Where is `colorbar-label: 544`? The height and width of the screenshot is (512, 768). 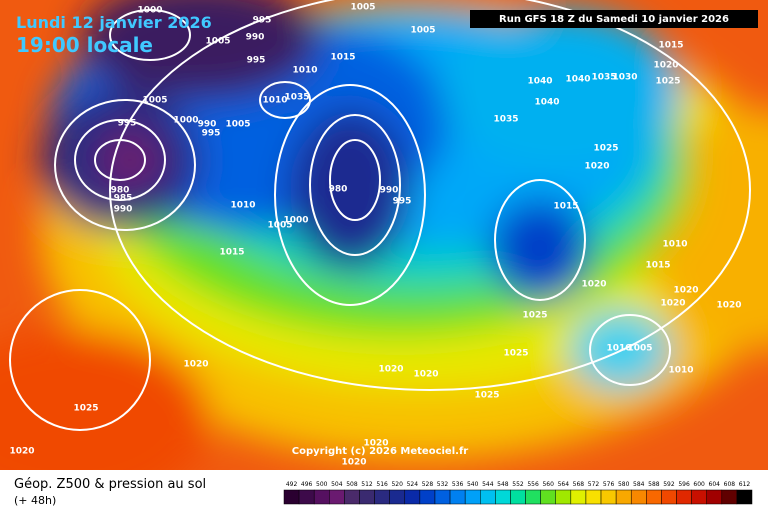
colorbar-label: 544 is located at coordinates (488, 484).